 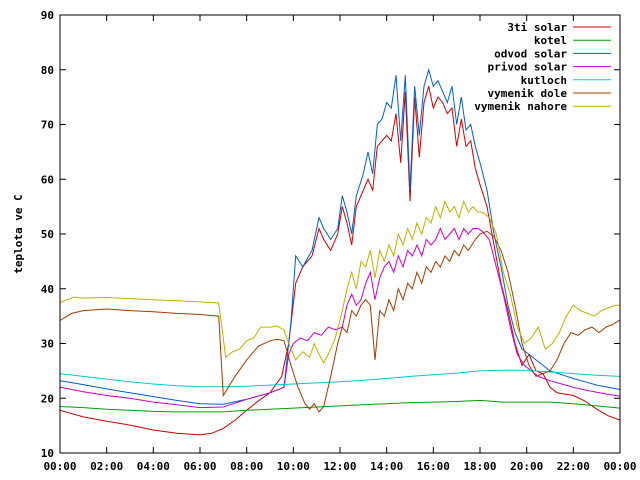 I want to click on y-axis-label: teplota ve C, so click(x=18, y=233).